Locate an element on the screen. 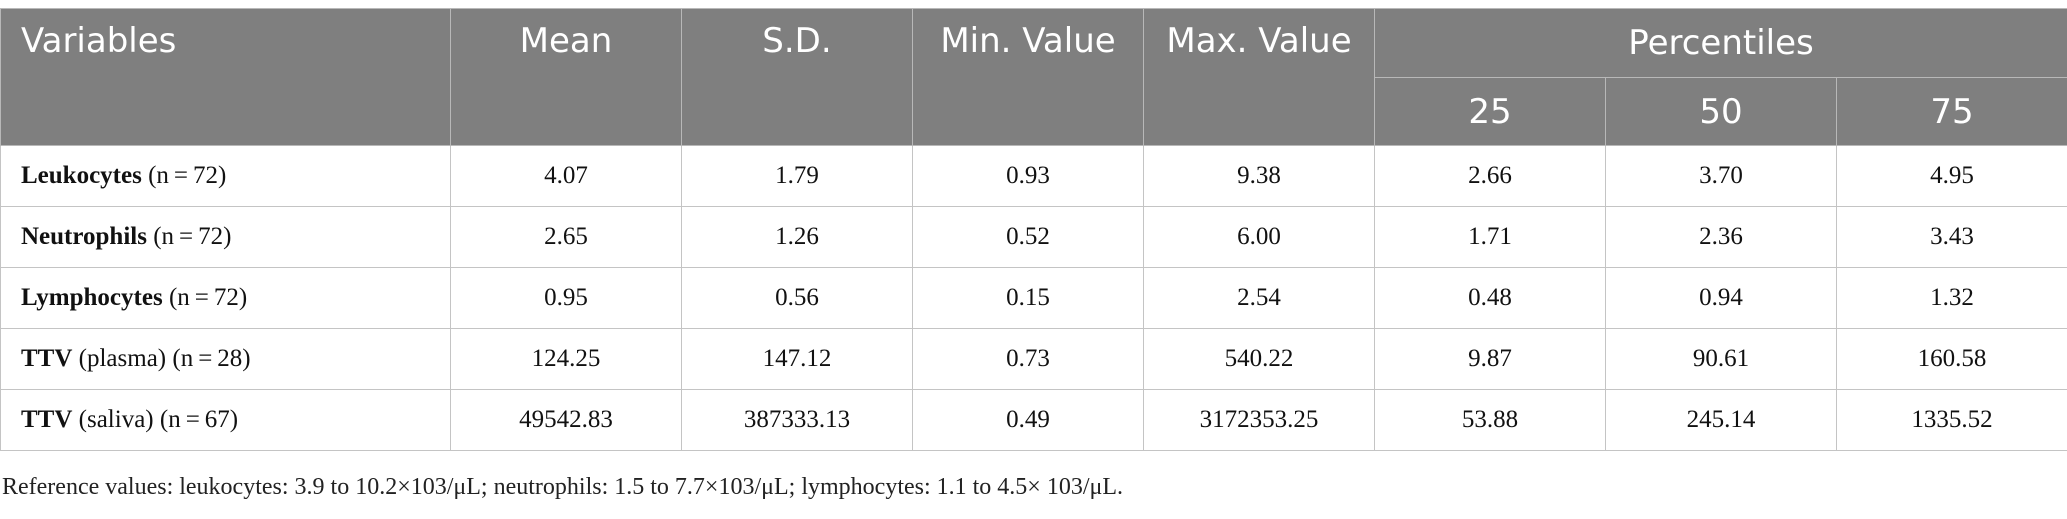  cell-min: 0.49 is located at coordinates (1028, 420).